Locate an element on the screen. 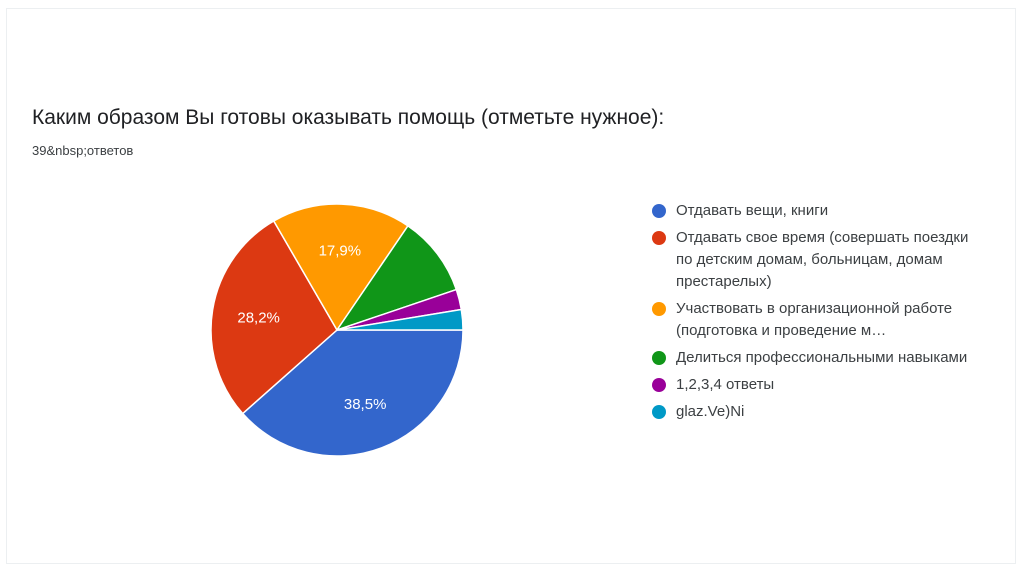 The image size is (1024, 574). legend-item: glaz.Ve)Ni is located at coordinates (822, 412).